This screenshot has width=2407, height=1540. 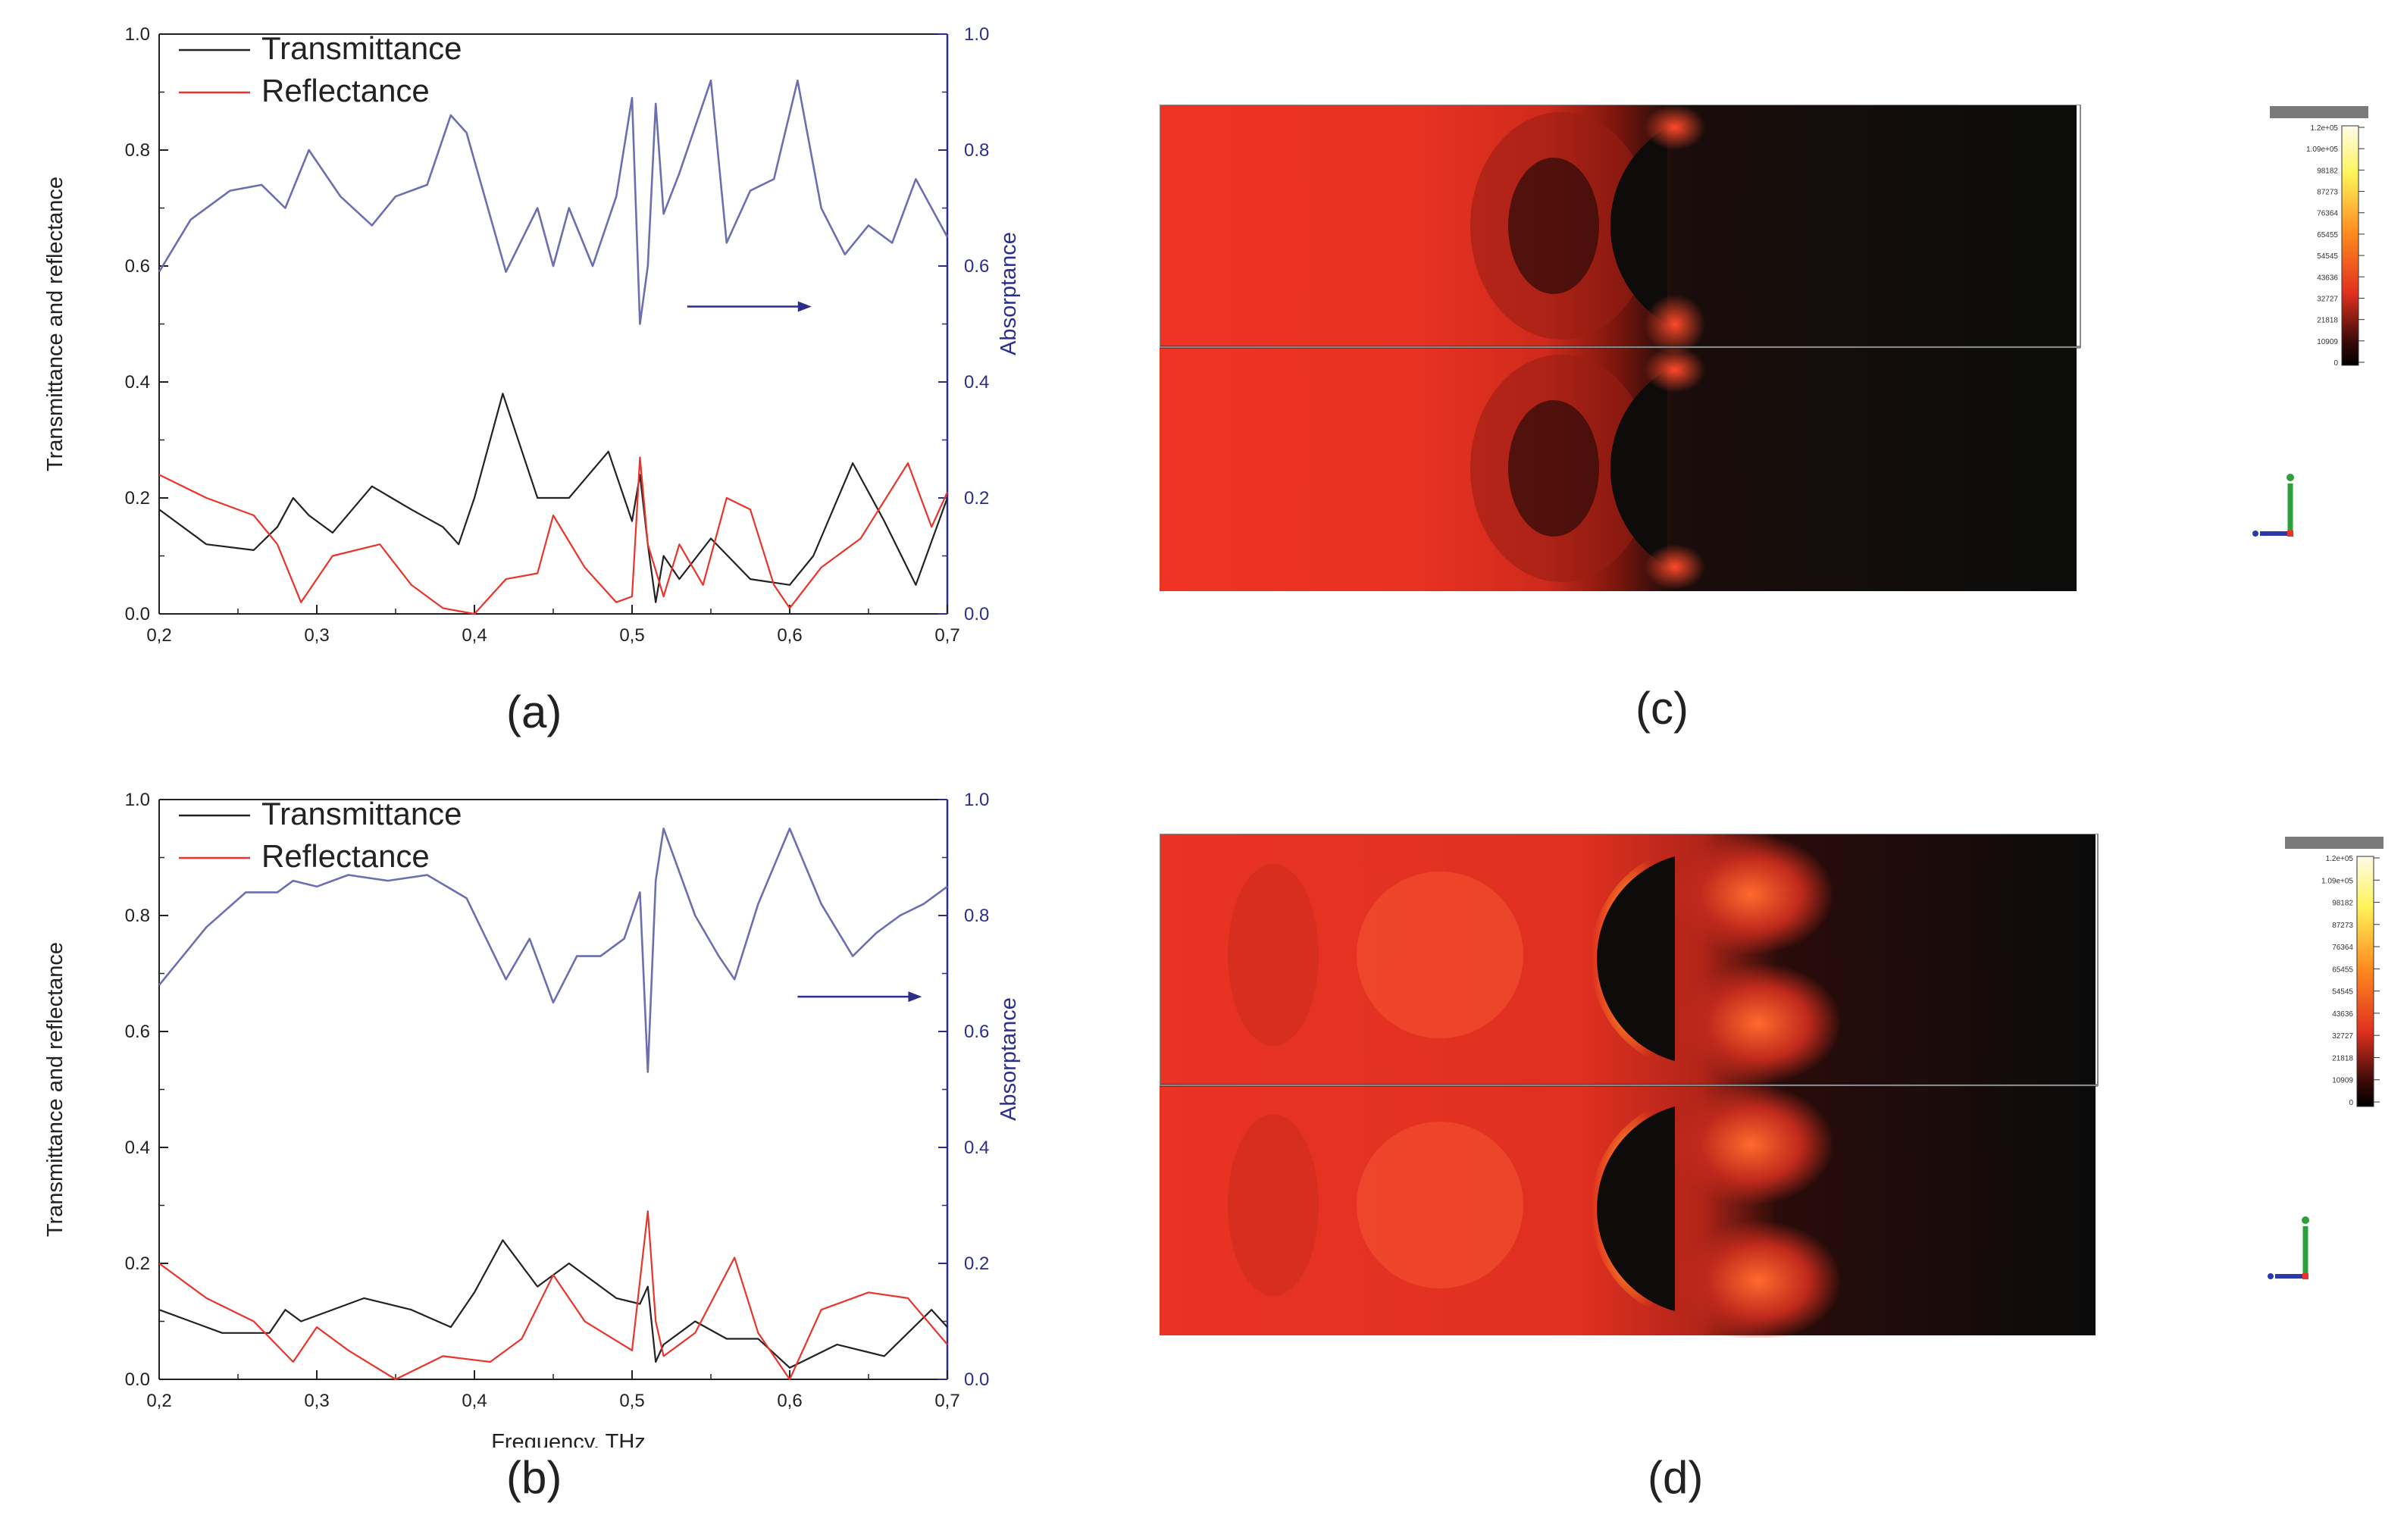 What do you see at coordinates (534, 1477) in the screenshot?
I see `panel-label-b: (b)` at bounding box center [534, 1477].